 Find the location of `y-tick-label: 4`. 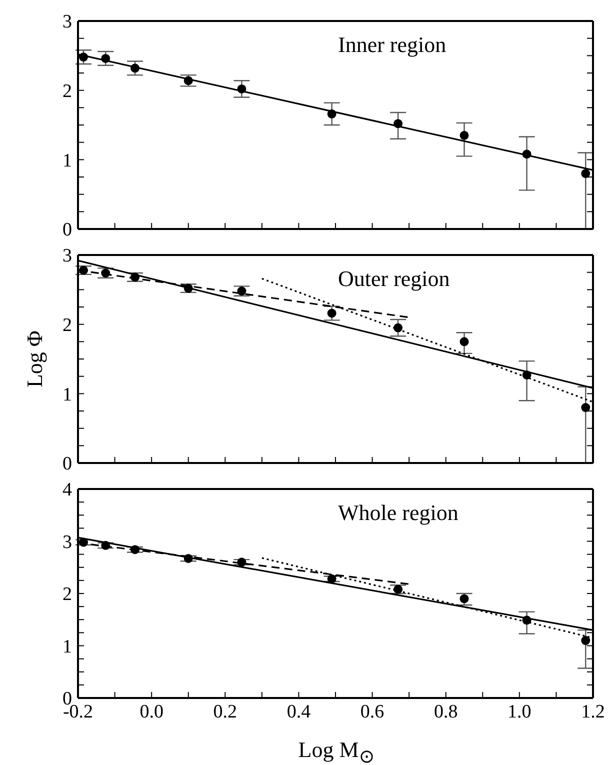

y-tick-label: 4 is located at coordinates (67, 490).